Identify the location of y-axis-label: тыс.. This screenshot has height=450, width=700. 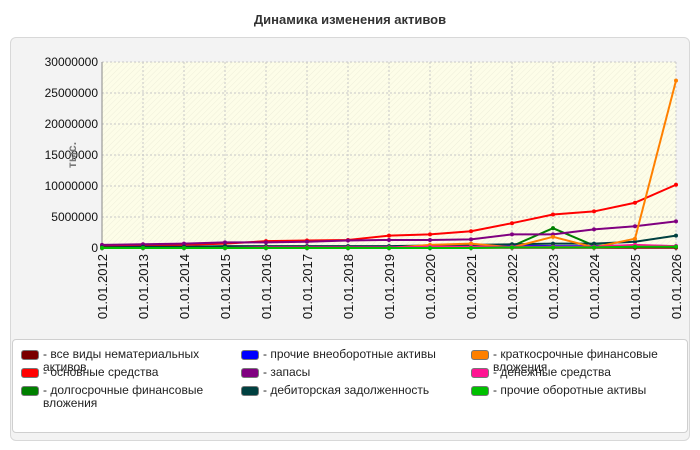
(72, 155).